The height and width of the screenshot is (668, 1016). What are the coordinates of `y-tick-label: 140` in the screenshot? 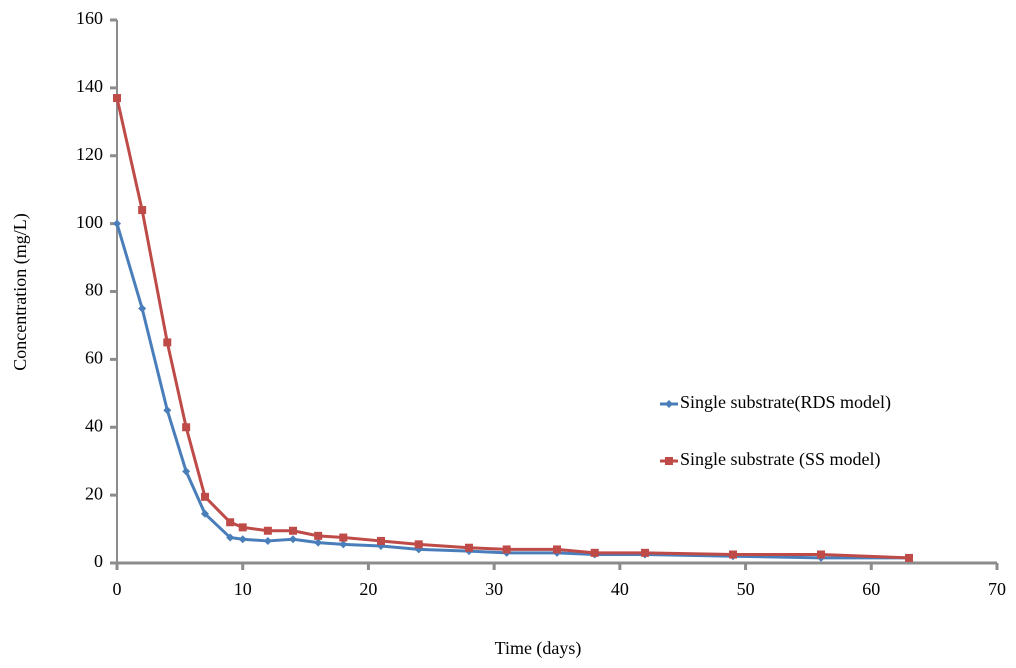 It's located at (89, 86).